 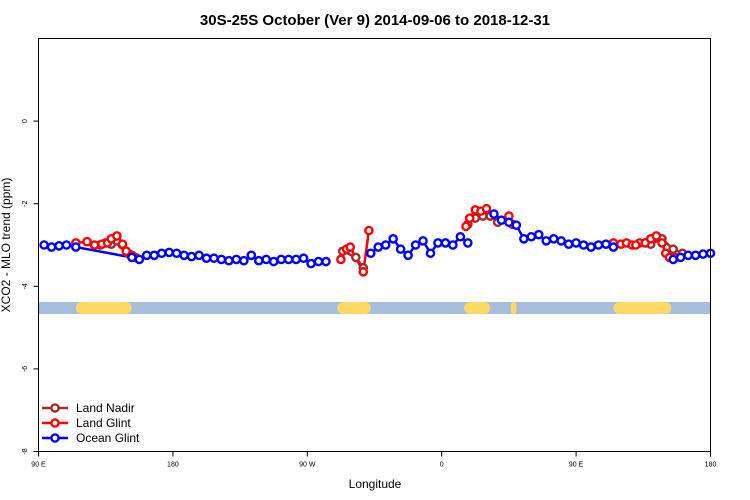 What do you see at coordinates (25, 369) in the screenshot?
I see `y-tick-label: -6` at bounding box center [25, 369].